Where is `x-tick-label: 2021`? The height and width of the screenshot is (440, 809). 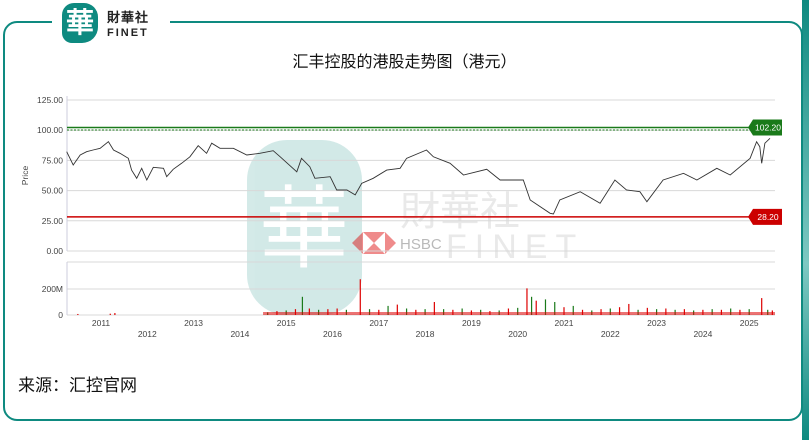
x-tick-label: 2021 is located at coordinates (564, 323).